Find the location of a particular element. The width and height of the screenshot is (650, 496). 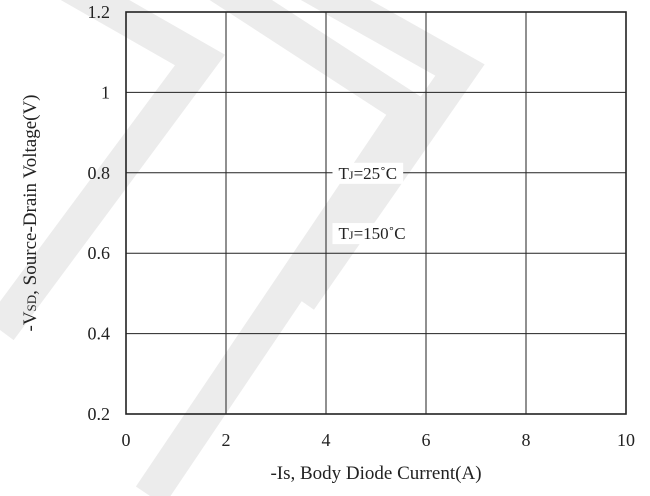

series-label: TJ=25˚C is located at coordinates (368, 173).